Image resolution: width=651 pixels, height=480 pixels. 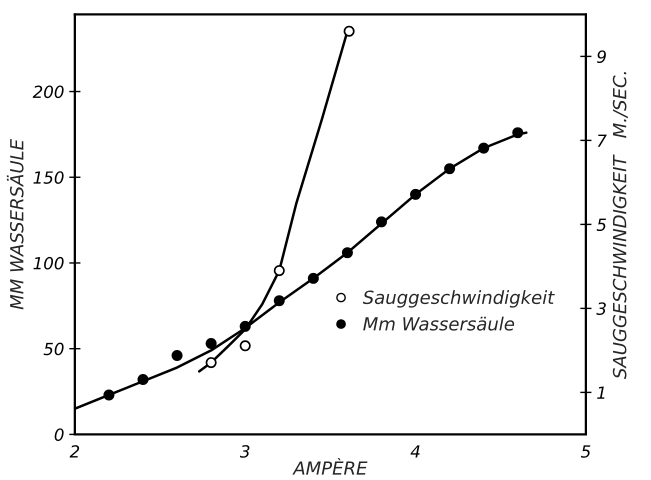 What do you see at coordinates (48, 263) in the screenshot?
I see `y-tick-label: 100` at bounding box center [48, 263].